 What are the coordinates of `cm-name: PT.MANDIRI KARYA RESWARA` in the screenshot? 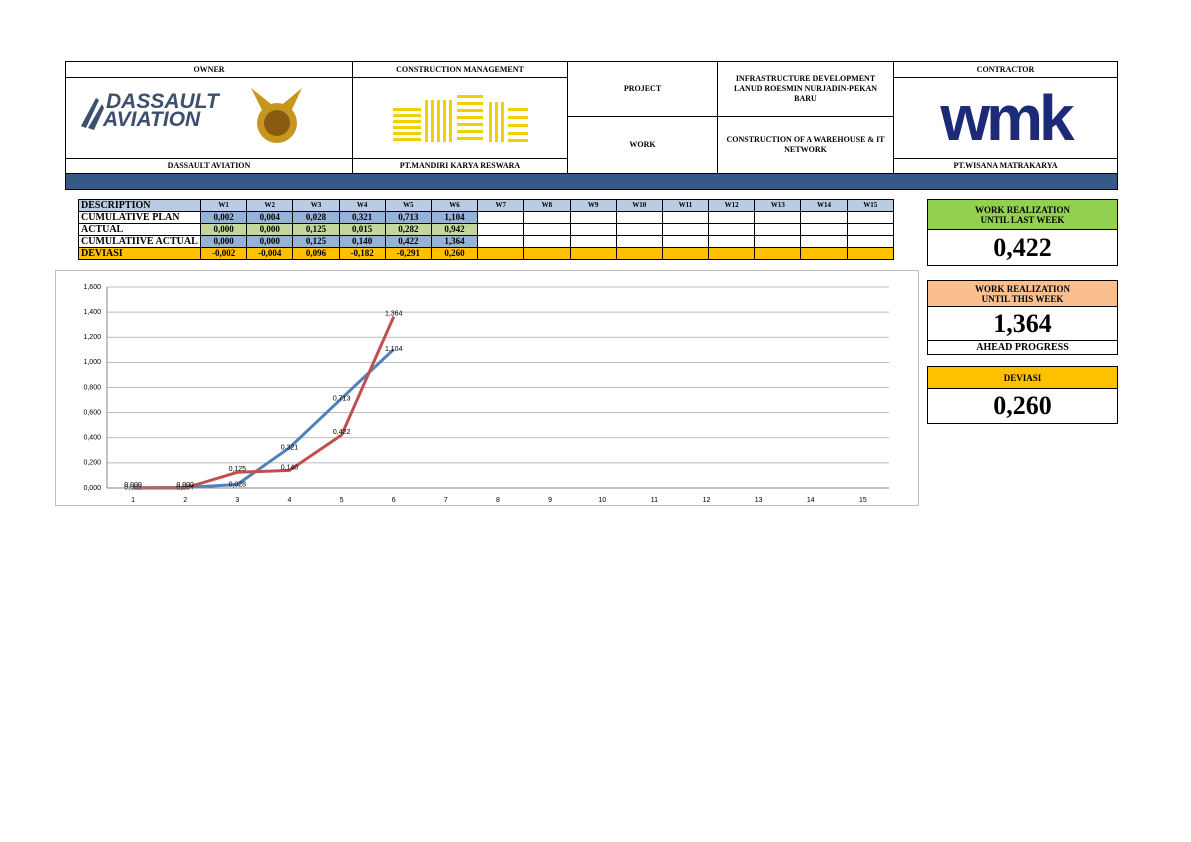 It's located at (460, 166).